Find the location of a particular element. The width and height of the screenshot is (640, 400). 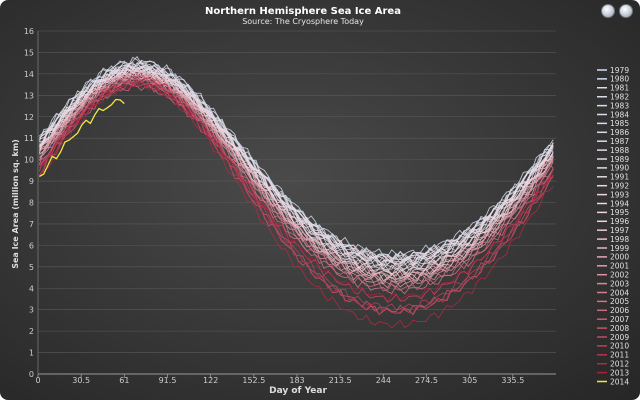

legend-item-1987: 1987 is located at coordinates (619, 141).